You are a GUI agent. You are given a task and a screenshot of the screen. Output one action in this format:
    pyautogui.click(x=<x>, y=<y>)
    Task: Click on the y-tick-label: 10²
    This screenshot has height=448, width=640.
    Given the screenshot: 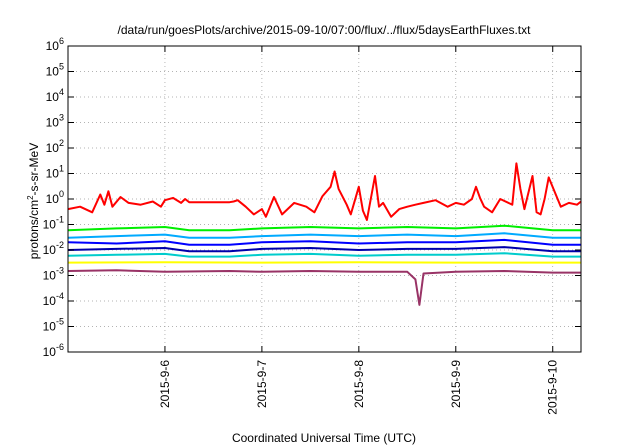 What is the action you would take?
    pyautogui.click(x=55, y=146)
    